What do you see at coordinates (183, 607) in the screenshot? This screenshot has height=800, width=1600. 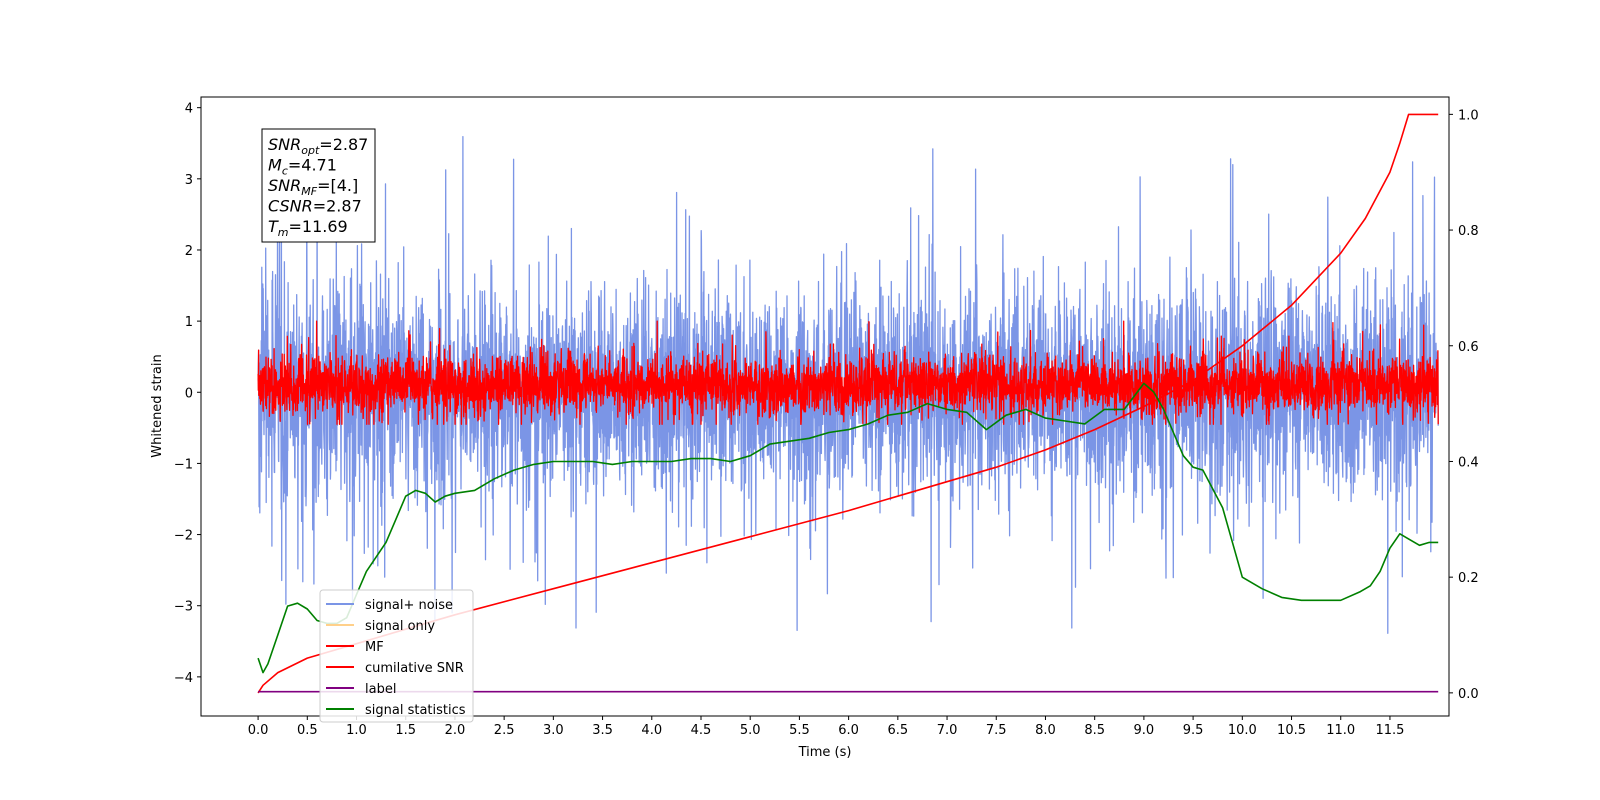 I see `y-tick-label: −3` at bounding box center [183, 607].